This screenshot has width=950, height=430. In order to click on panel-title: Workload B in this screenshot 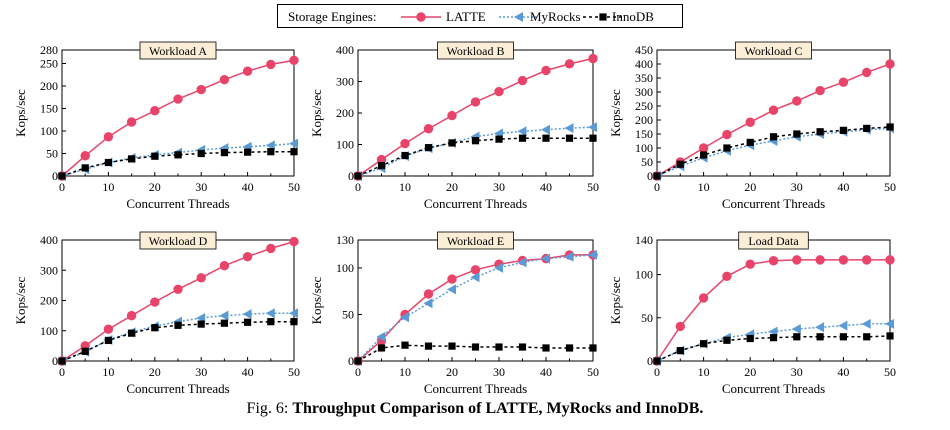, I will do `click(475, 51)`.